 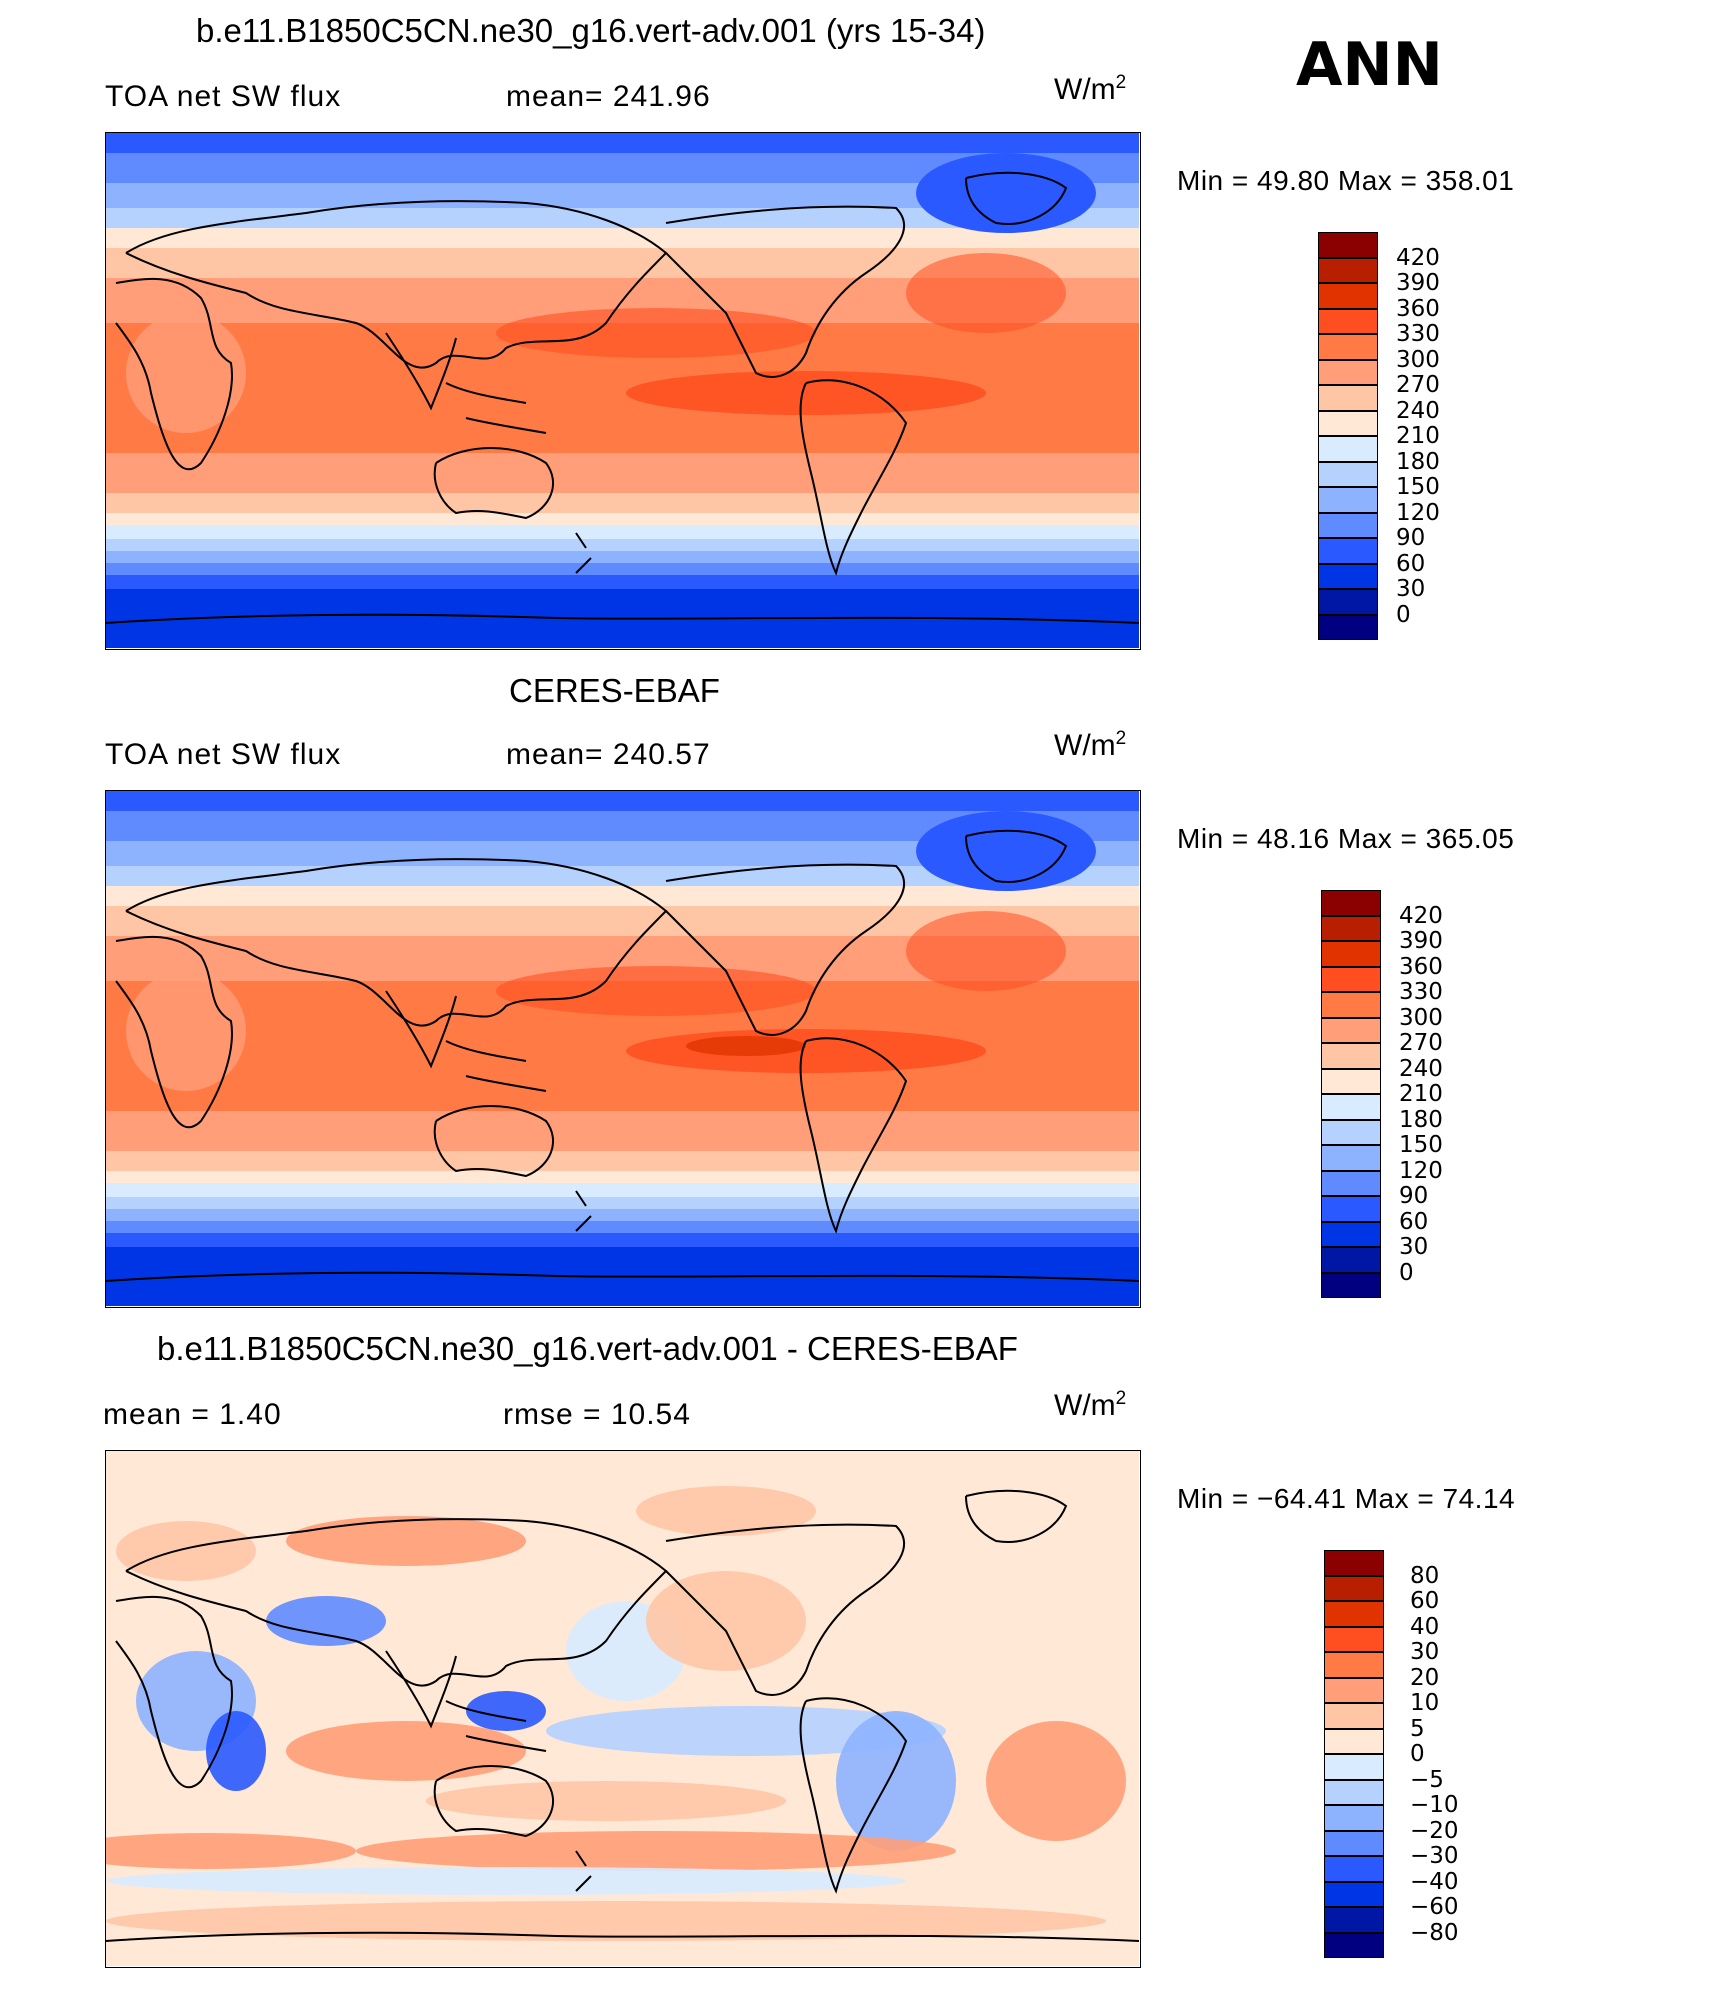 I want to click on panel-1-variable-label: TOA net SW flux, so click(x=223, y=96).